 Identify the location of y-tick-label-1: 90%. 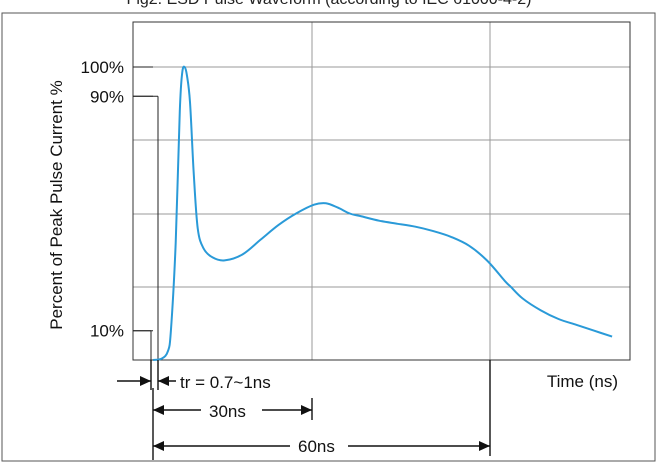
(107, 96).